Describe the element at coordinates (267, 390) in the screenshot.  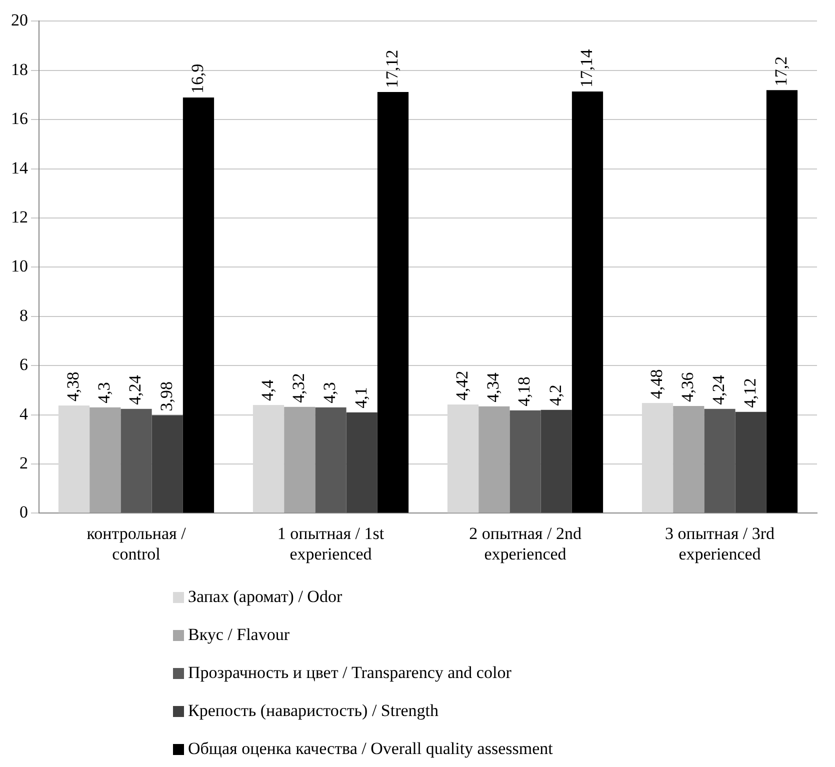
I see `data-label: 4,4` at that location.